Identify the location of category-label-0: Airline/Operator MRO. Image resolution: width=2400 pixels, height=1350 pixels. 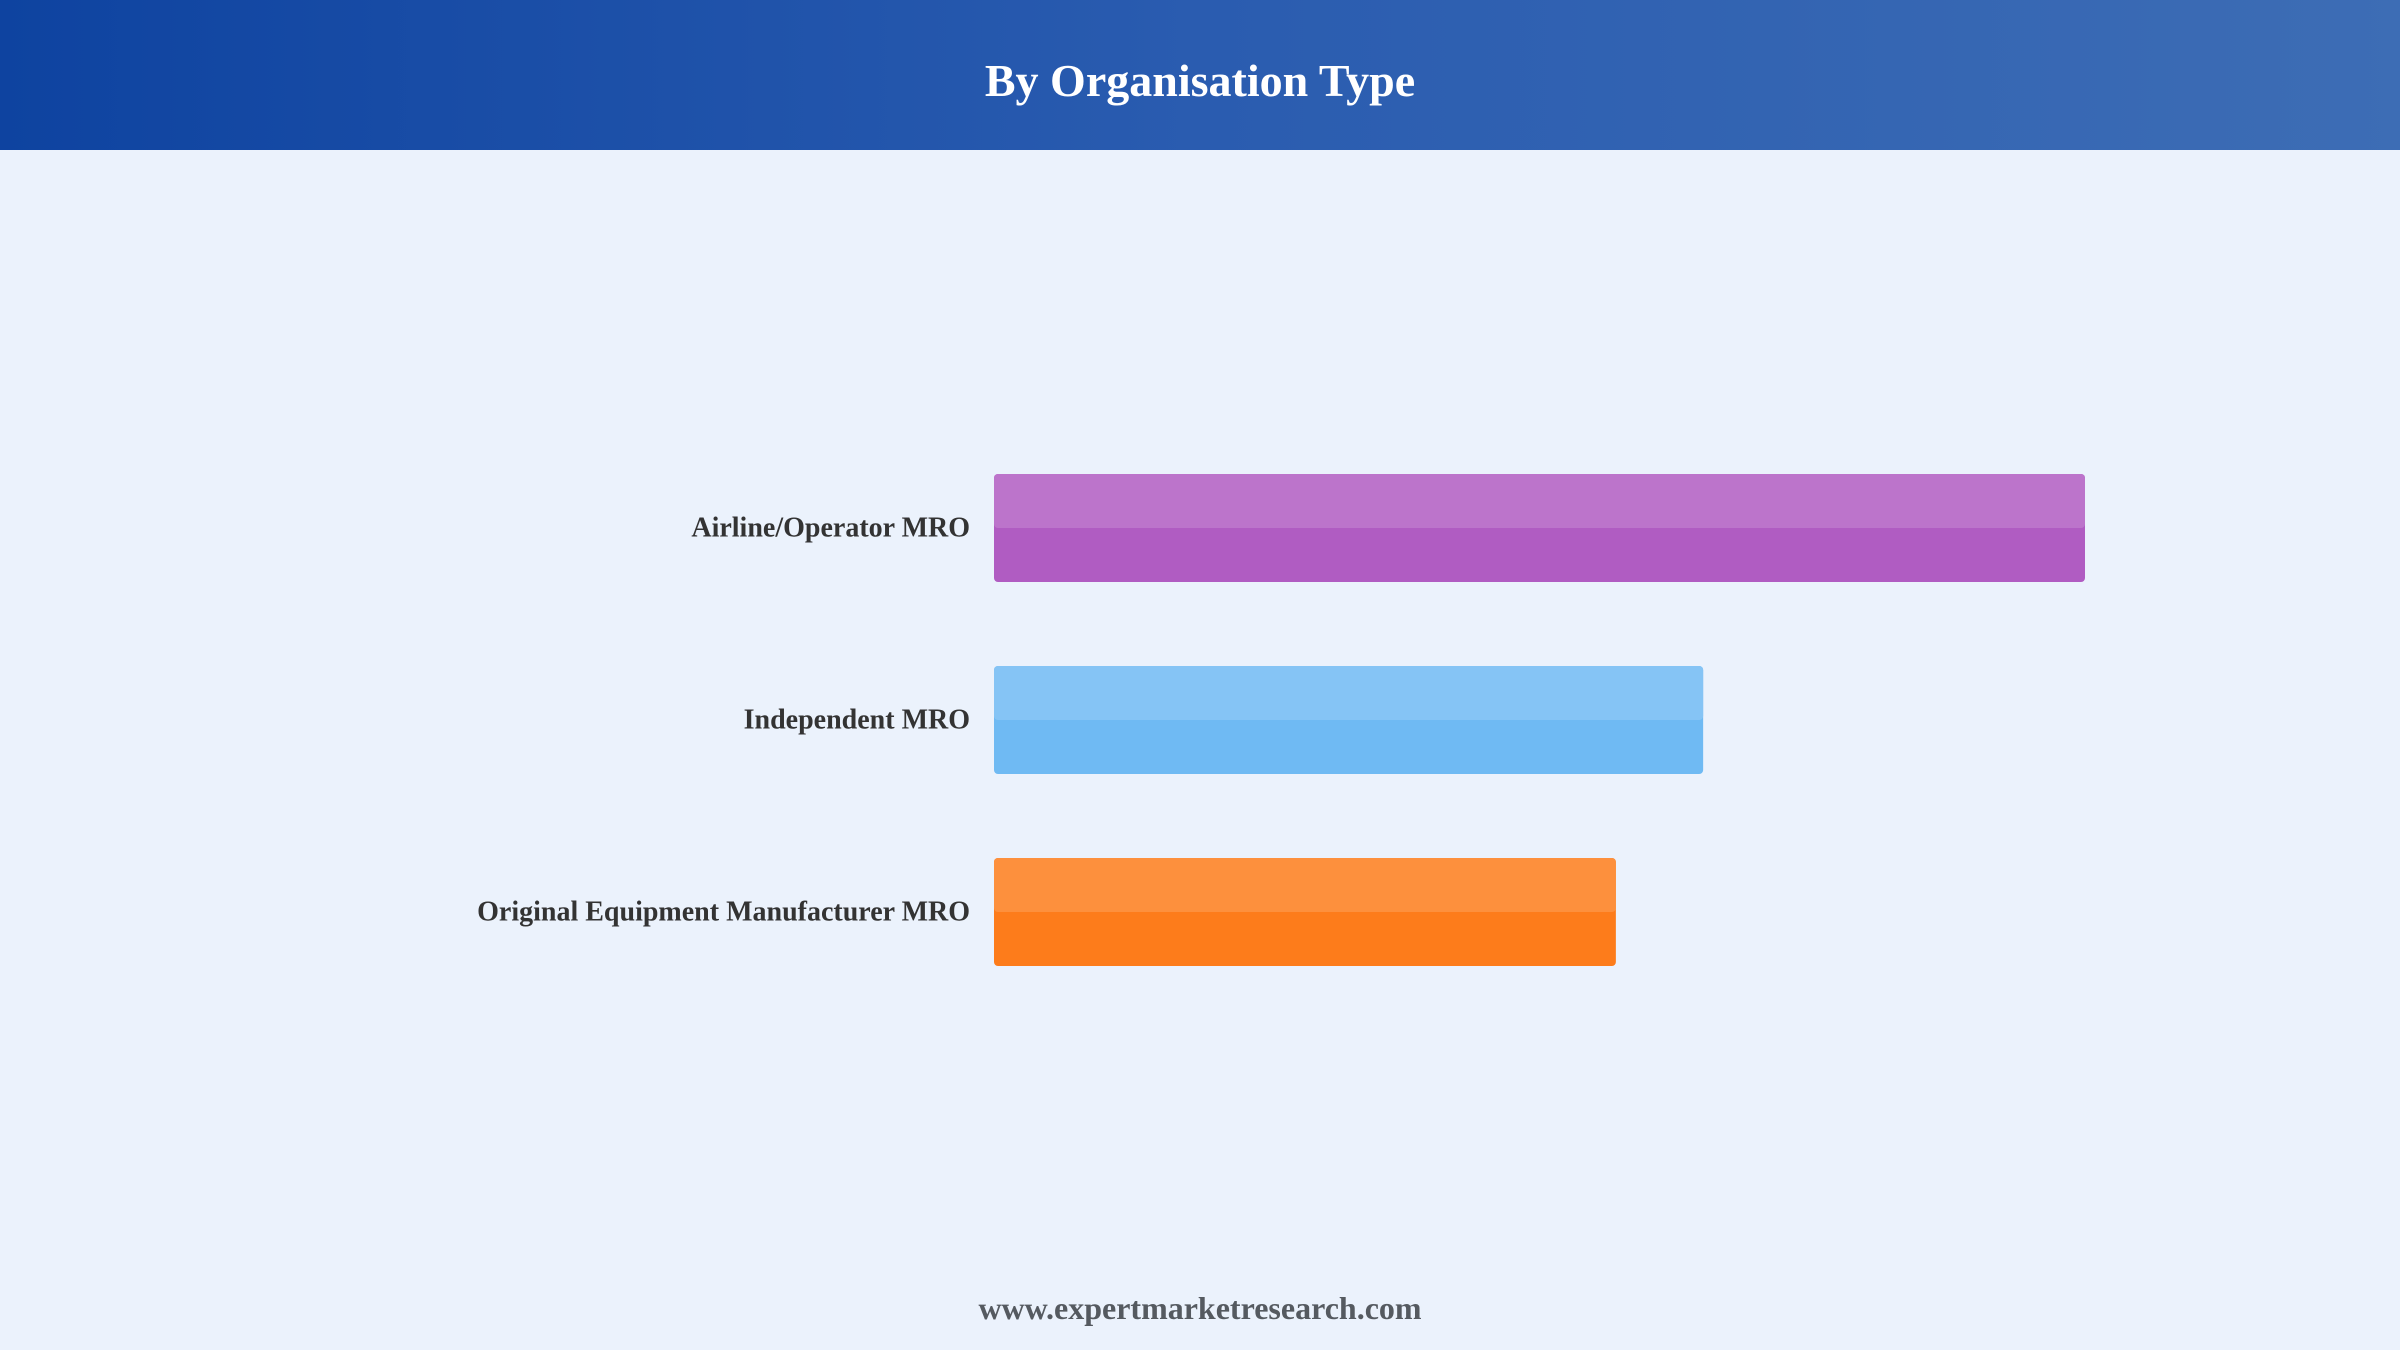
(830, 528).